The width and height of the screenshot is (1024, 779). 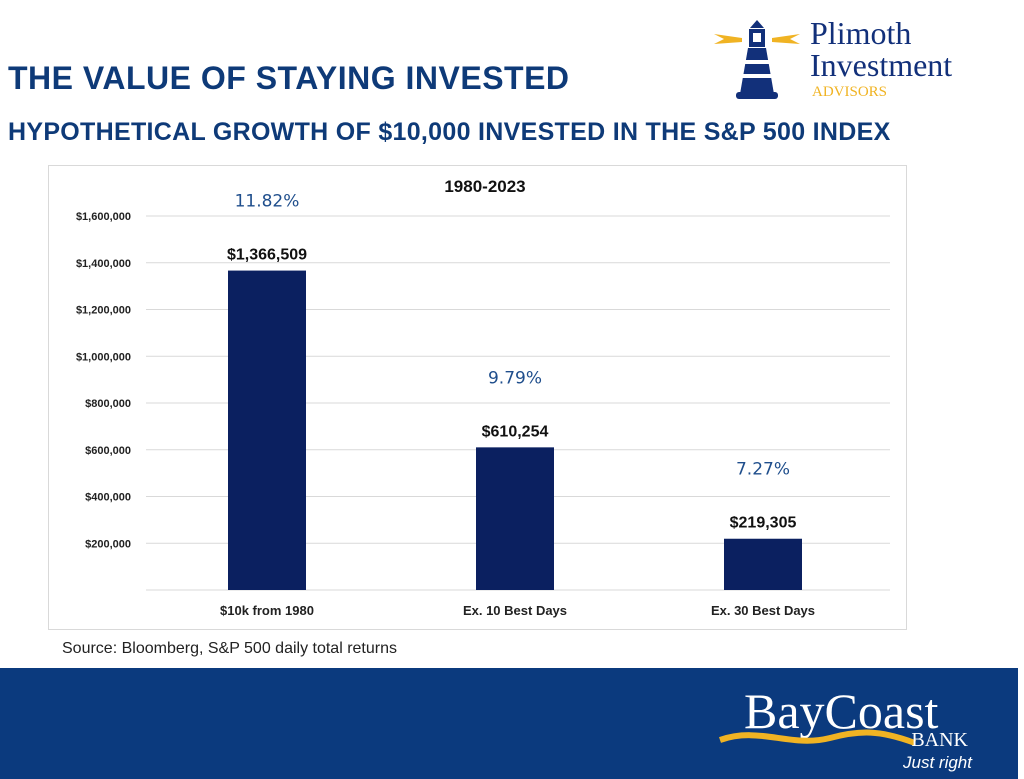 I want to click on logo-text-2: Investment, so click(x=881, y=65).